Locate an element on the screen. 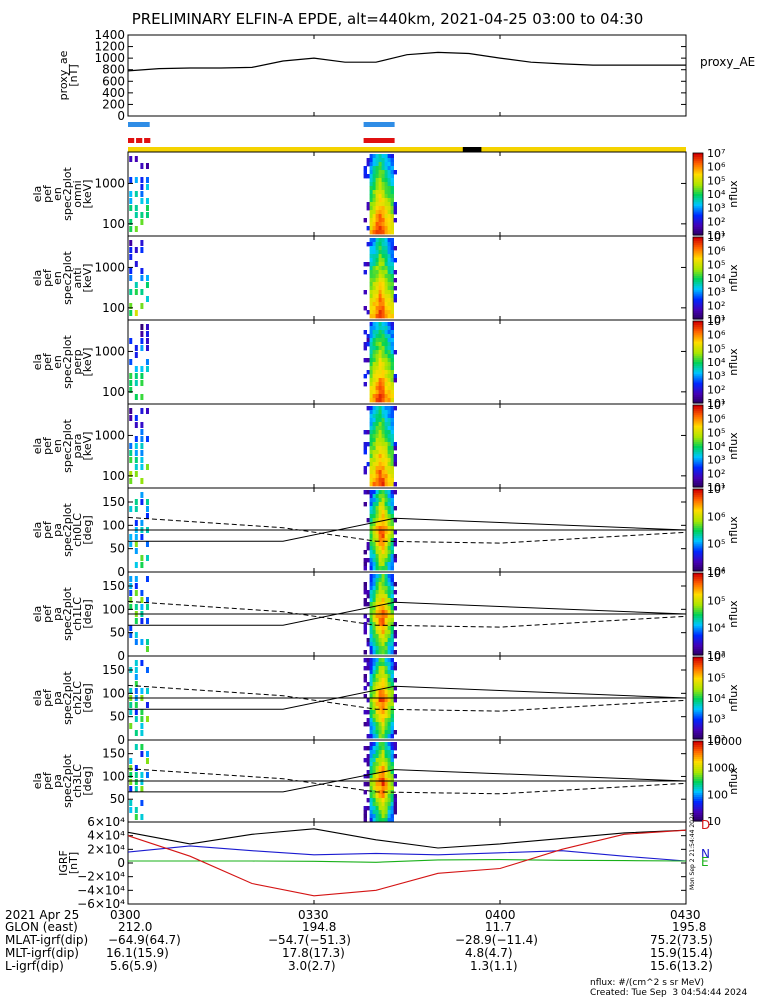 The width and height of the screenshot is (775, 1000). colorbar-tick-label: 10⁷ is located at coordinates (716, 153).